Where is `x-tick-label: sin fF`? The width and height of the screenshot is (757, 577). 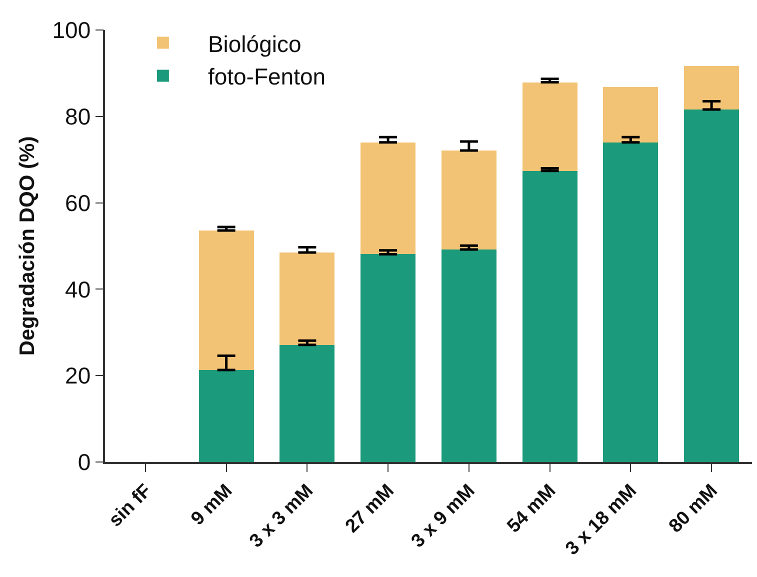 x-tick-label: sin fF is located at coordinates (130, 506).